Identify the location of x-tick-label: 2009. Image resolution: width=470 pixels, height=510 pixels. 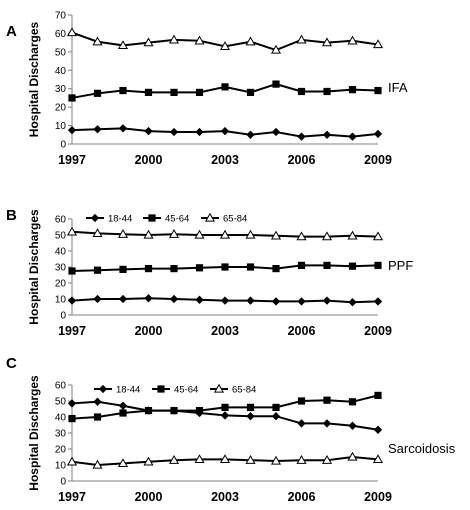
(378, 331).